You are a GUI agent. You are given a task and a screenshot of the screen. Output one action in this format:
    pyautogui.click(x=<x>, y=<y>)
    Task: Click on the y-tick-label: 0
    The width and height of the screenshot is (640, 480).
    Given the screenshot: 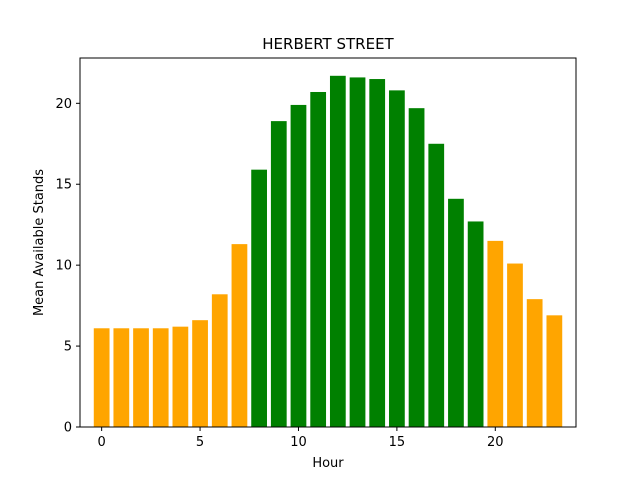 What is the action you would take?
    pyautogui.click(x=68, y=428)
    